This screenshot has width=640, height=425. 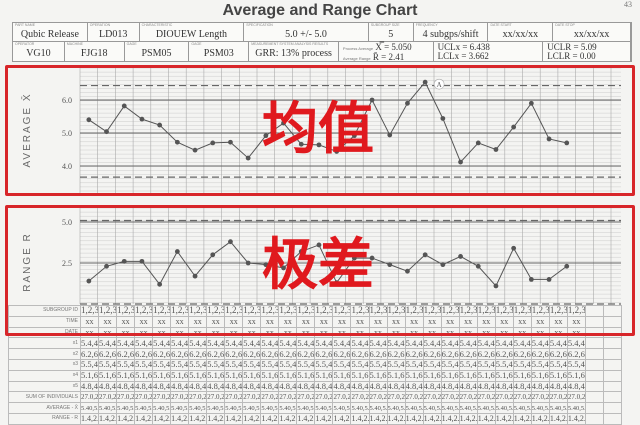 I want to click on field-value: 4 subgps/shift, so click(x=450, y=34).